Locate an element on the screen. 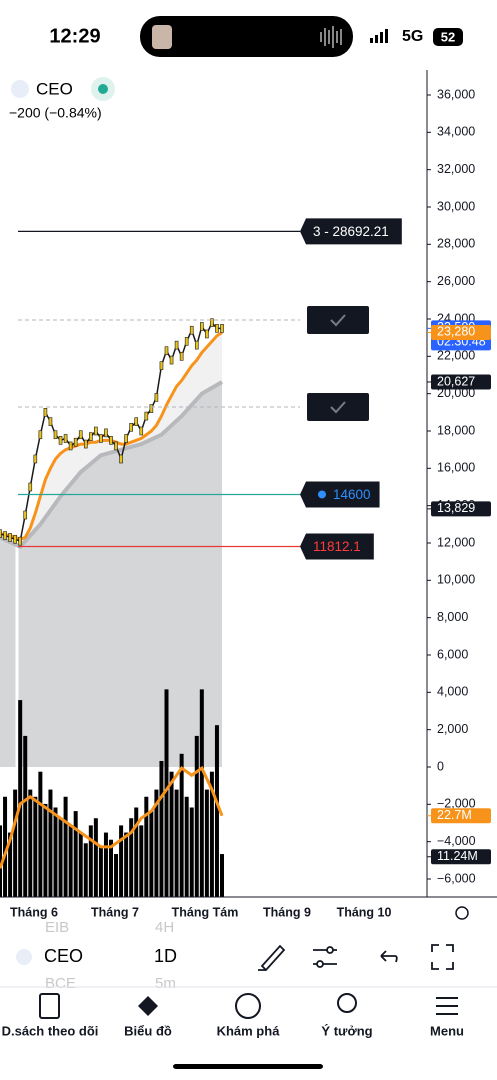 Image resolution: width=497 pixels, height=1080 pixels. toolbar-symbol: CEO is located at coordinates (63, 956).